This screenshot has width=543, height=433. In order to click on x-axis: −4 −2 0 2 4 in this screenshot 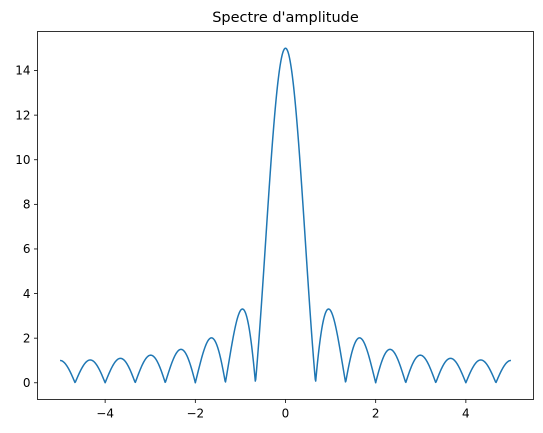, I will do `click(283, 410)`.